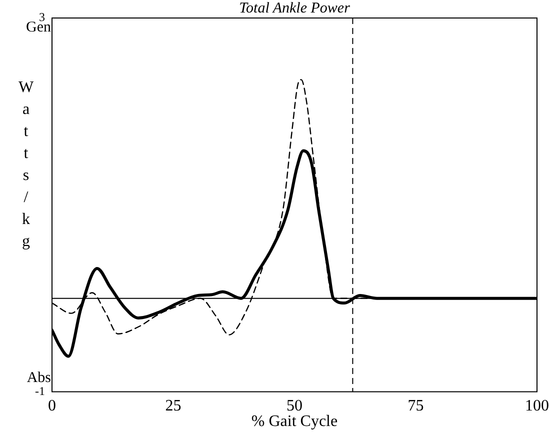 The image size is (549, 446). Describe the element at coordinates (294, 421) in the screenshot. I see `x-axis-title: % Gait Cycle` at that location.